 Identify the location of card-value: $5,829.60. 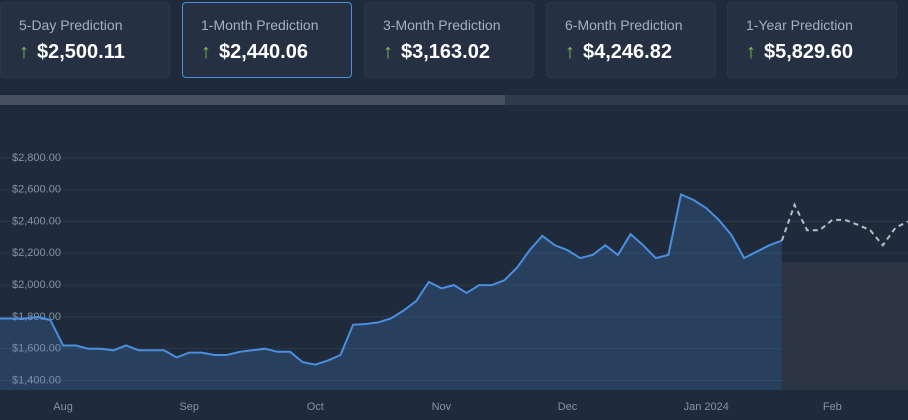
(808, 52).